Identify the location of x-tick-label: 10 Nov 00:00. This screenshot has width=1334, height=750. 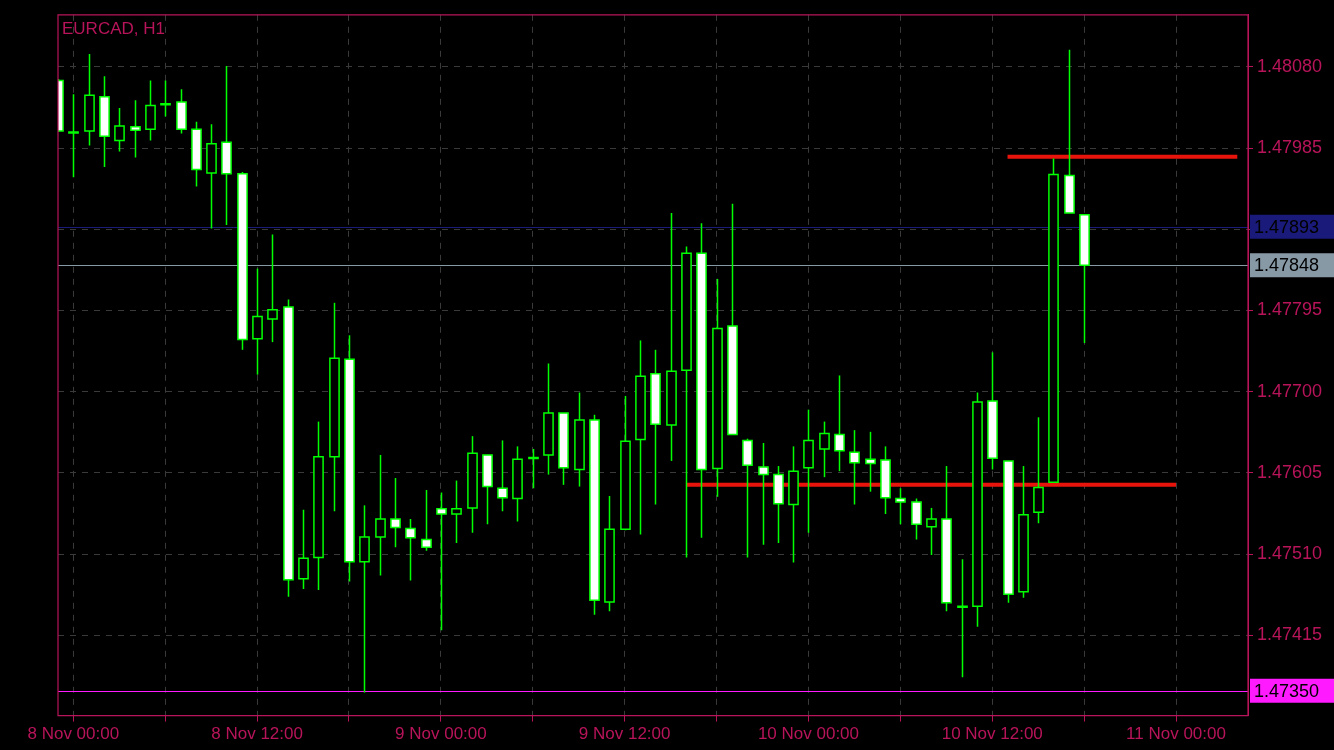
(808, 734).